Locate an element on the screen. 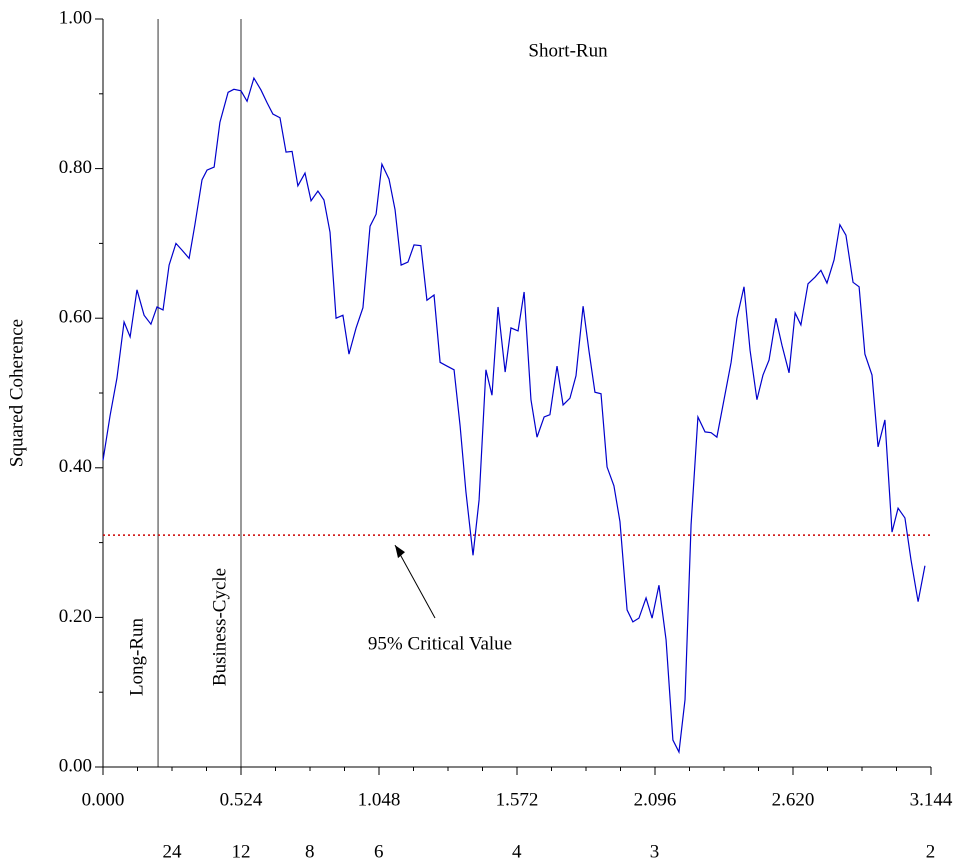 Image resolution: width=964 pixels, height=867 pixels. y-tick-label: 0.20 is located at coordinates (75, 616).